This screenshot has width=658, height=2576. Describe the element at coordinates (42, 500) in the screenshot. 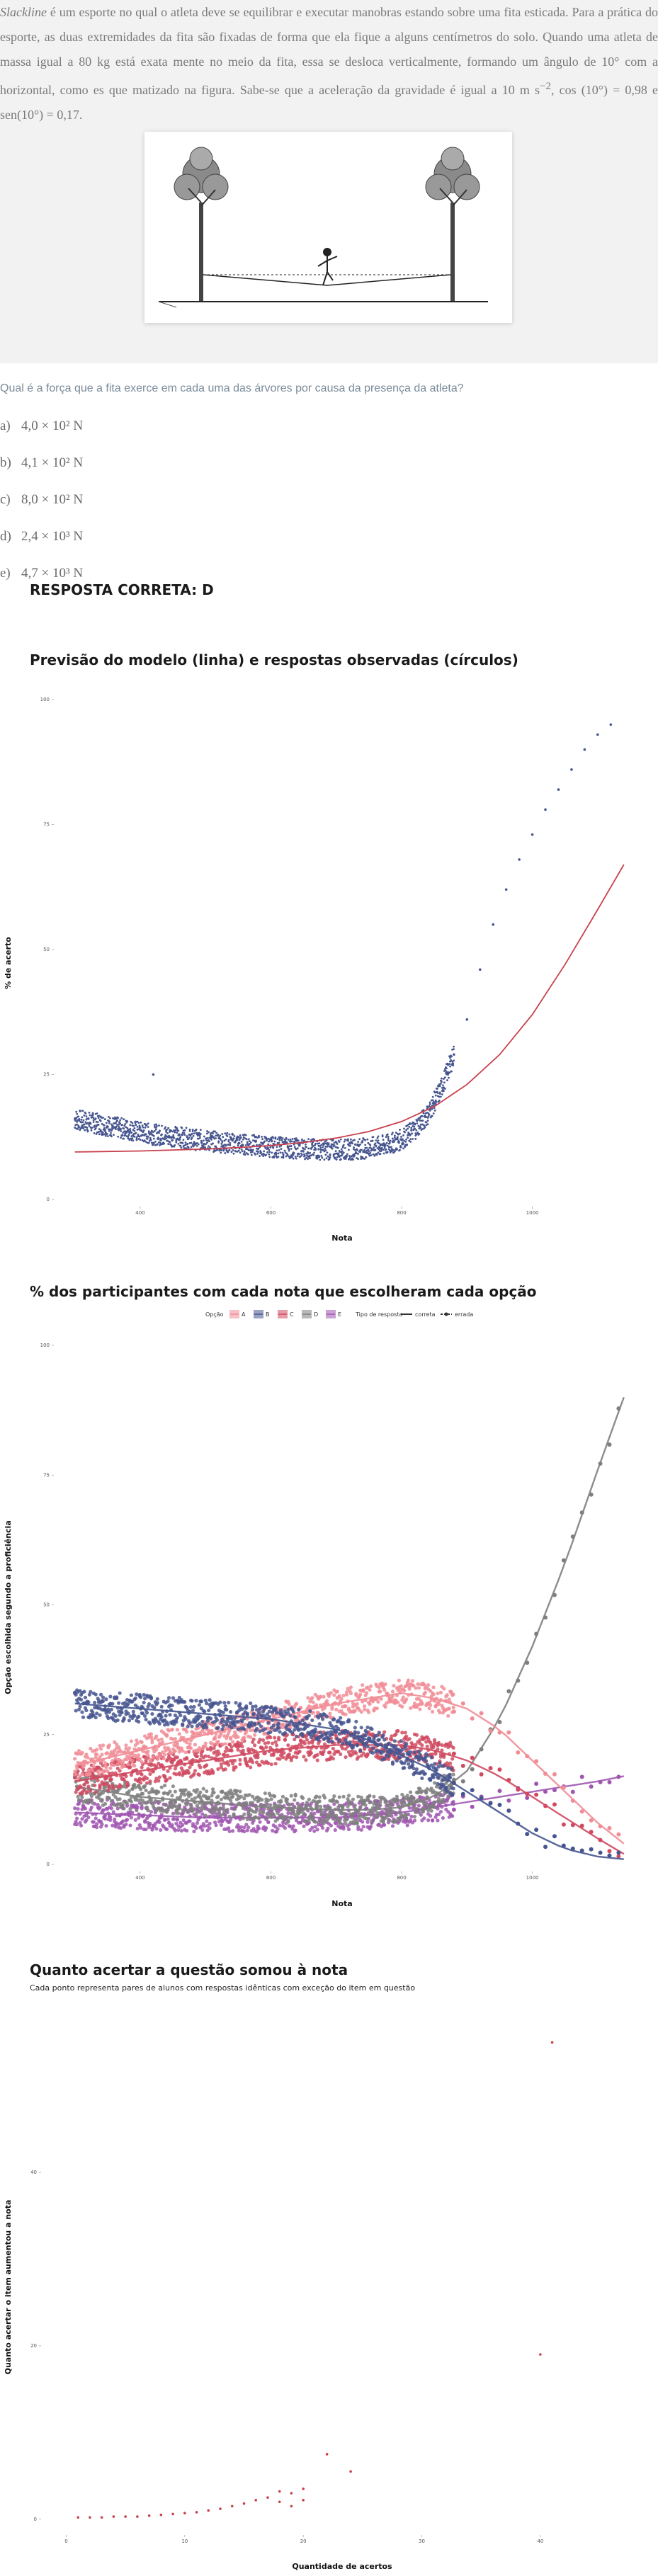

I see `option-c: c) 8,0 × 10² N` at that location.